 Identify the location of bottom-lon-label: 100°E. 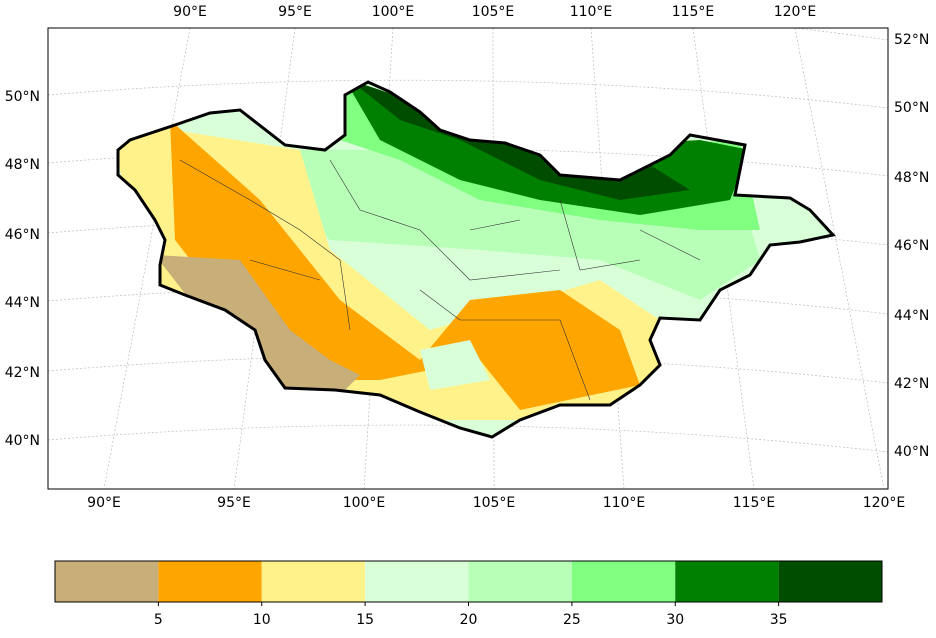
(364, 503).